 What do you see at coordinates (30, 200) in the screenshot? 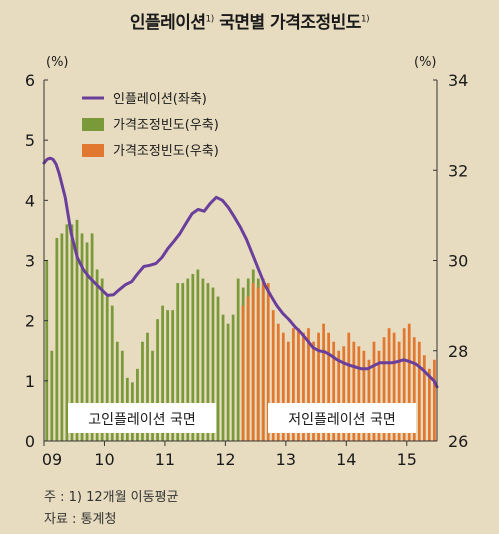
I see `left-tick-label: 4` at bounding box center [30, 200].